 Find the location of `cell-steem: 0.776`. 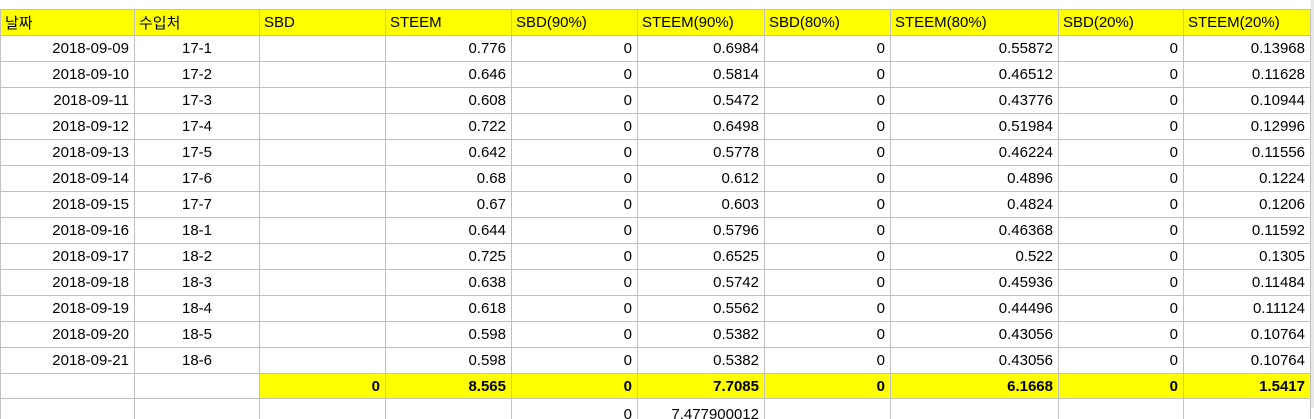

cell-steem: 0.776 is located at coordinates (448, 48).